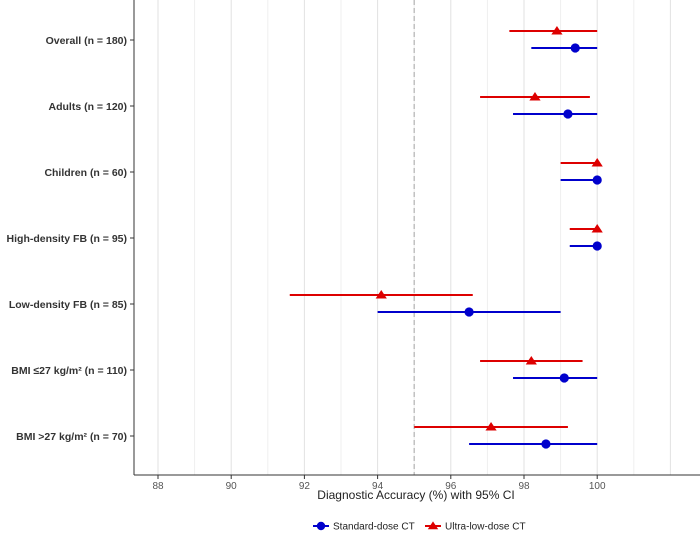  Describe the element at coordinates (85, 173) in the screenshot. I see `y-category-label: Children (n = 60)` at that location.